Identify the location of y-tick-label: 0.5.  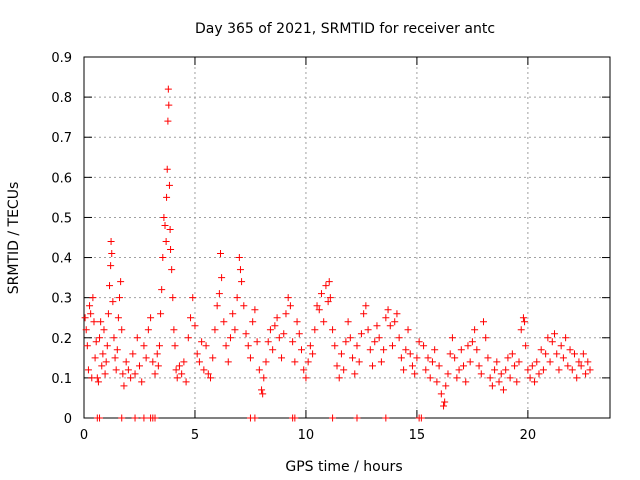
(61, 218).